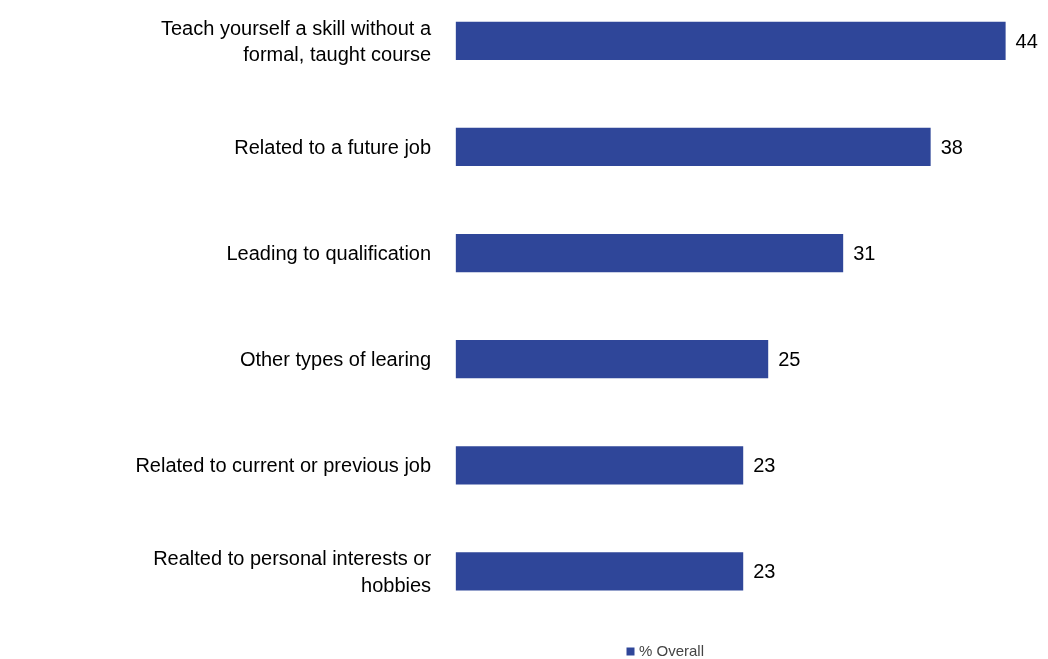 This screenshot has width=1048, height=659. I want to click on data-label: 44, so click(1026, 40).